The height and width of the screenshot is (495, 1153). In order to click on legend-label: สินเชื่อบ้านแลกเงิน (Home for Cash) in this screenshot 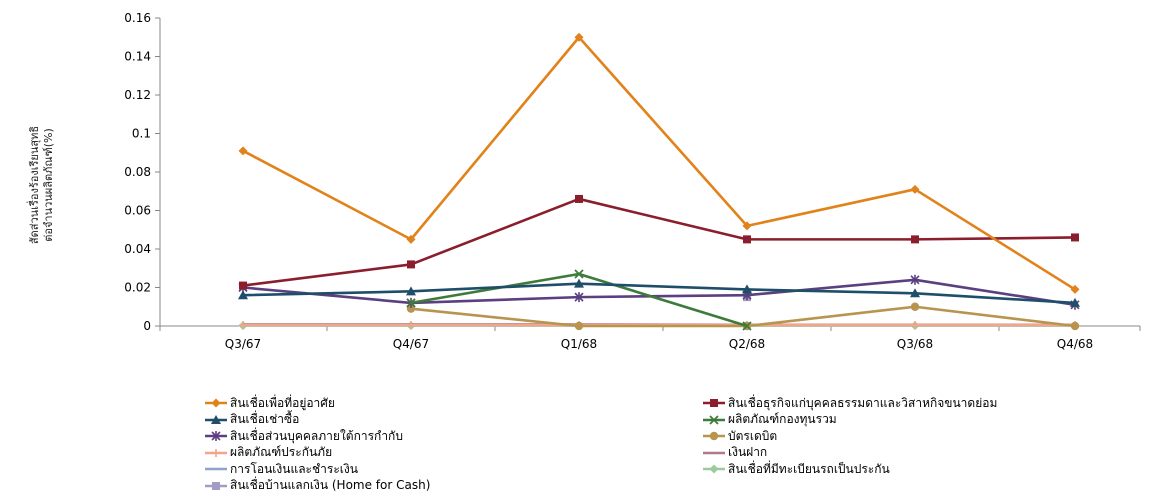, I will do `click(330, 485)`.